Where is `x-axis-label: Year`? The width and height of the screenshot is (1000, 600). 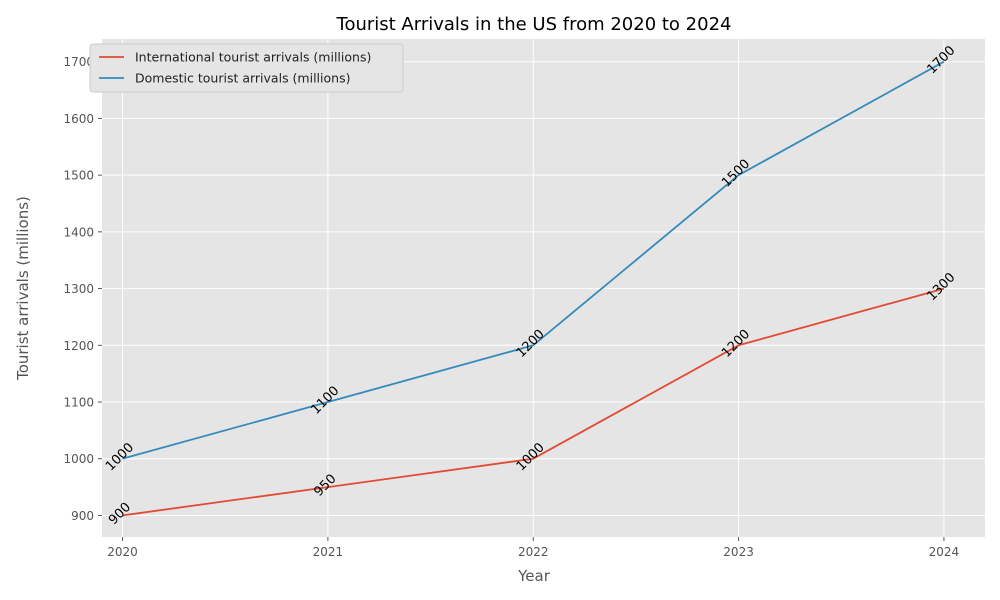
x-axis-label: Year is located at coordinates (534, 576).